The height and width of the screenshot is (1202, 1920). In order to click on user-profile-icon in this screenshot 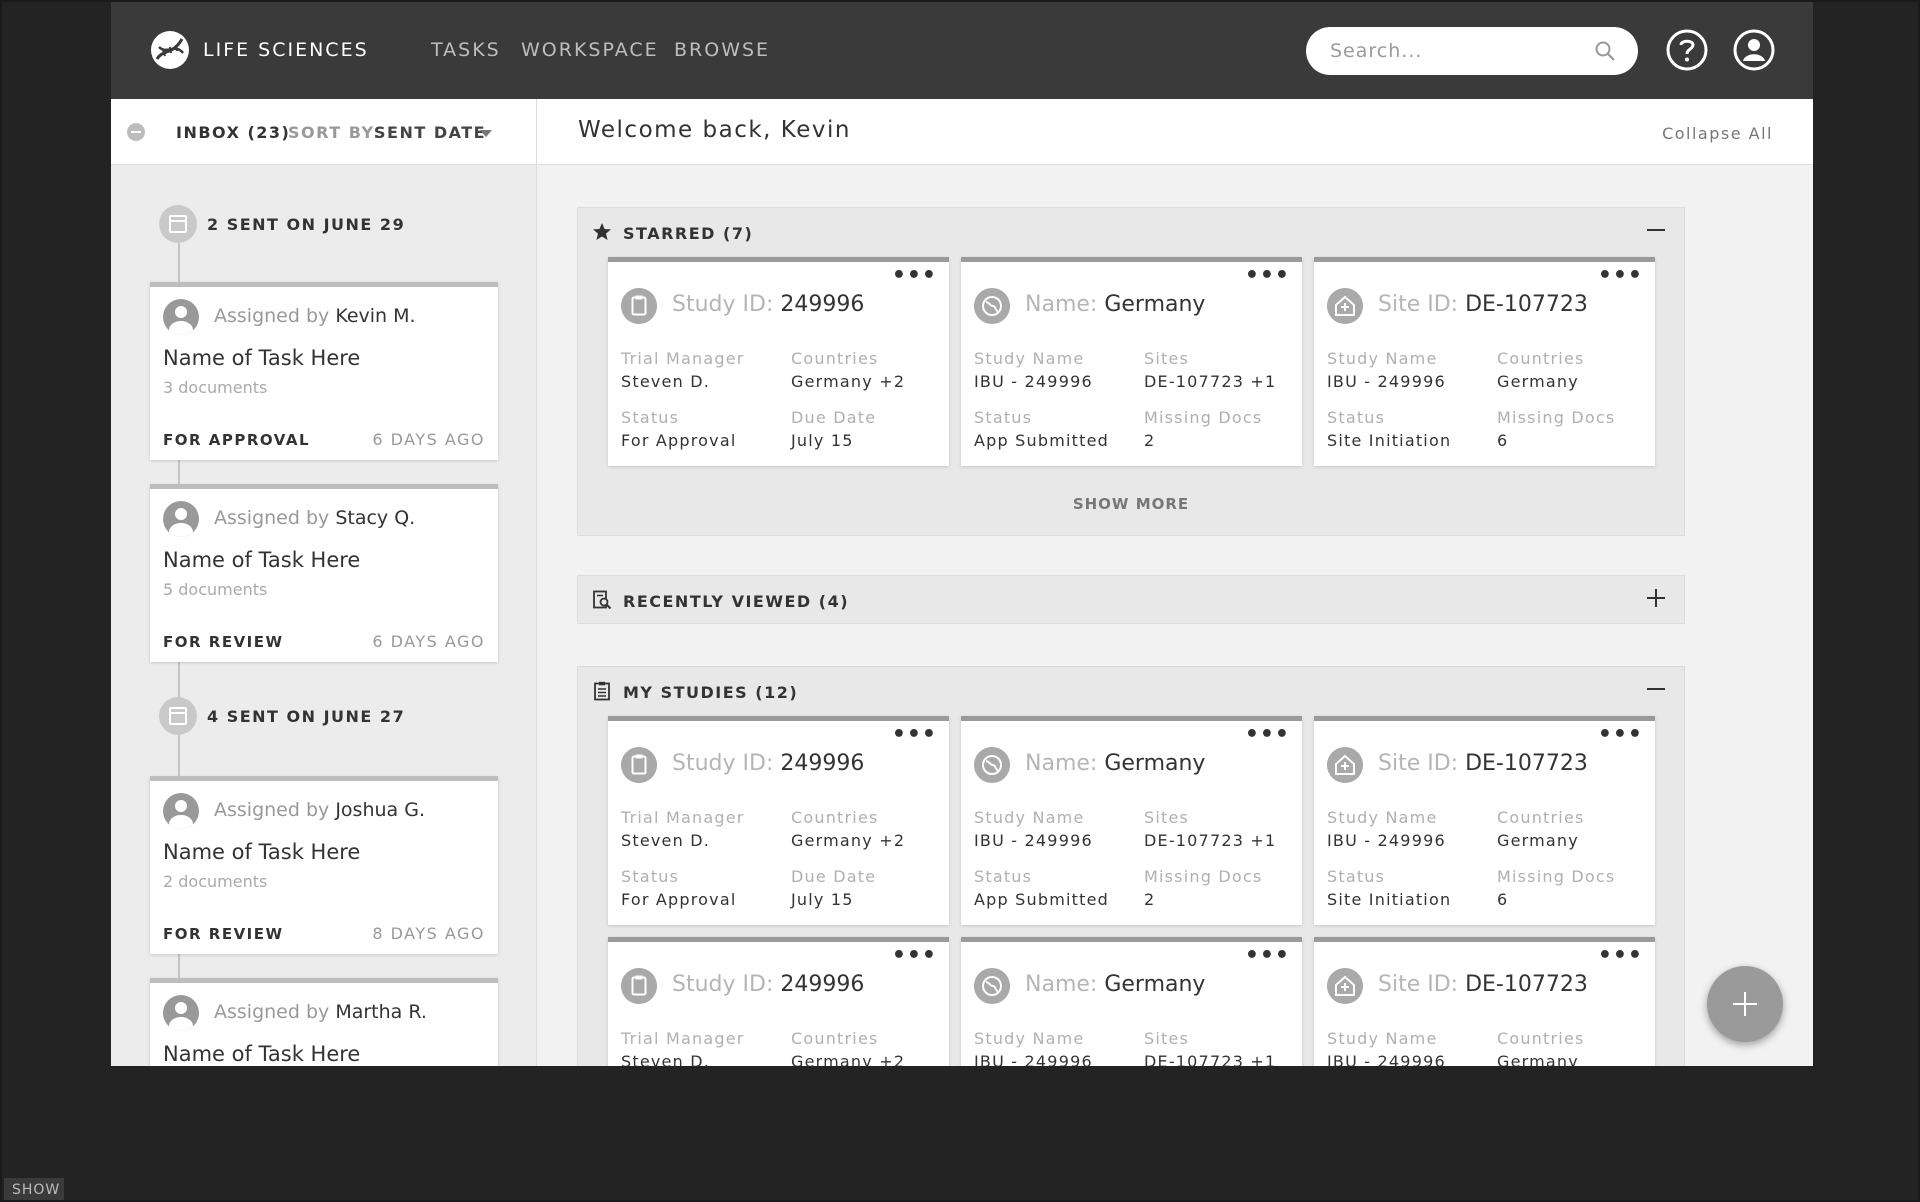, I will do `click(1754, 50)`.